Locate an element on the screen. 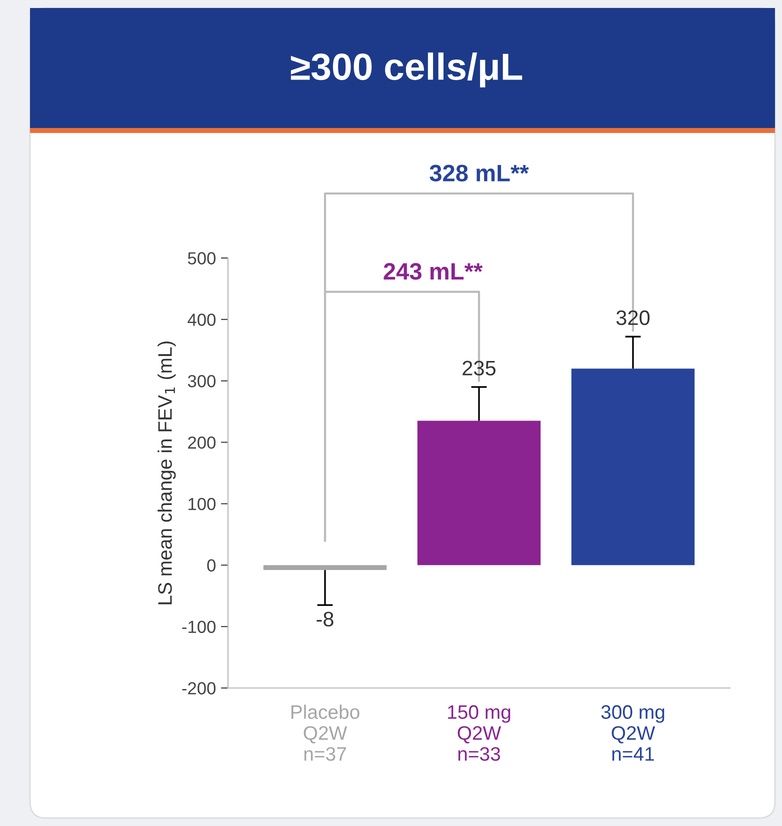 The image size is (782, 826). chart-title: ≥300 cells/μL is located at coordinates (406, 70).